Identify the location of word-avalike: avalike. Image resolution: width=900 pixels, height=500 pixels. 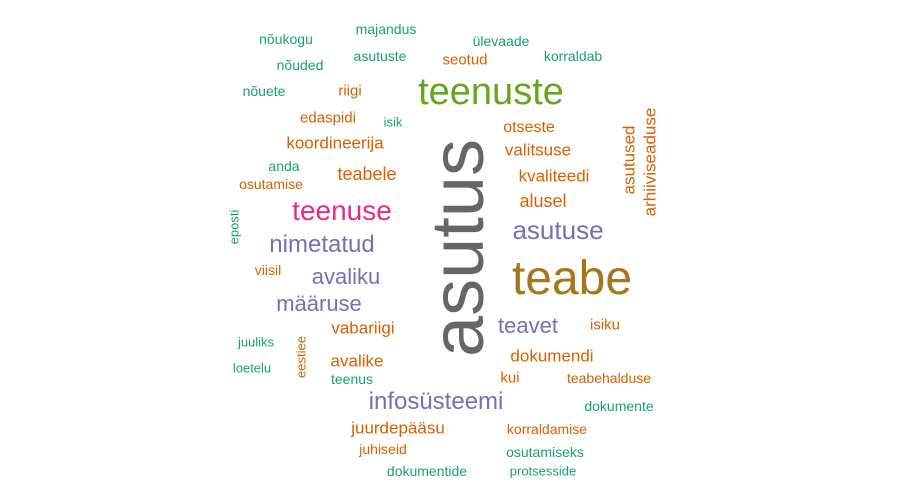
(357, 361).